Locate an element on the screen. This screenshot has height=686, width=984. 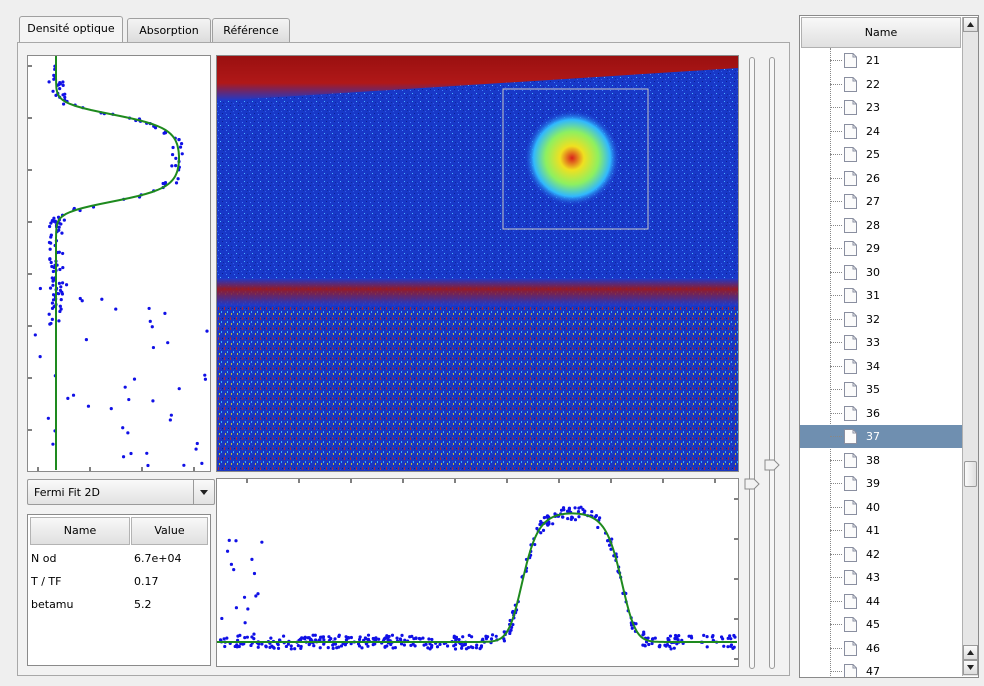
scrollbar-thumb is located at coordinates (970, 473).